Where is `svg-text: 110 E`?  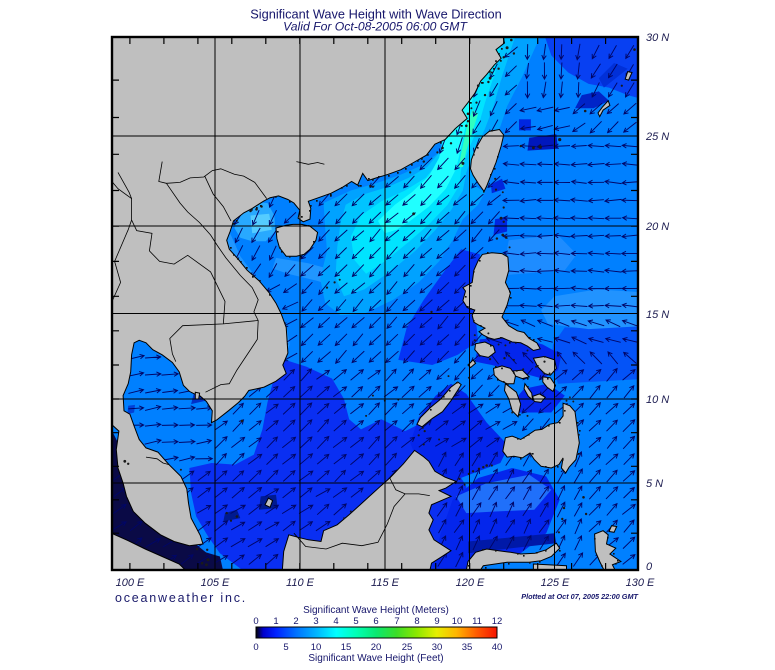
svg-text: 110 E is located at coordinates (300, 583).